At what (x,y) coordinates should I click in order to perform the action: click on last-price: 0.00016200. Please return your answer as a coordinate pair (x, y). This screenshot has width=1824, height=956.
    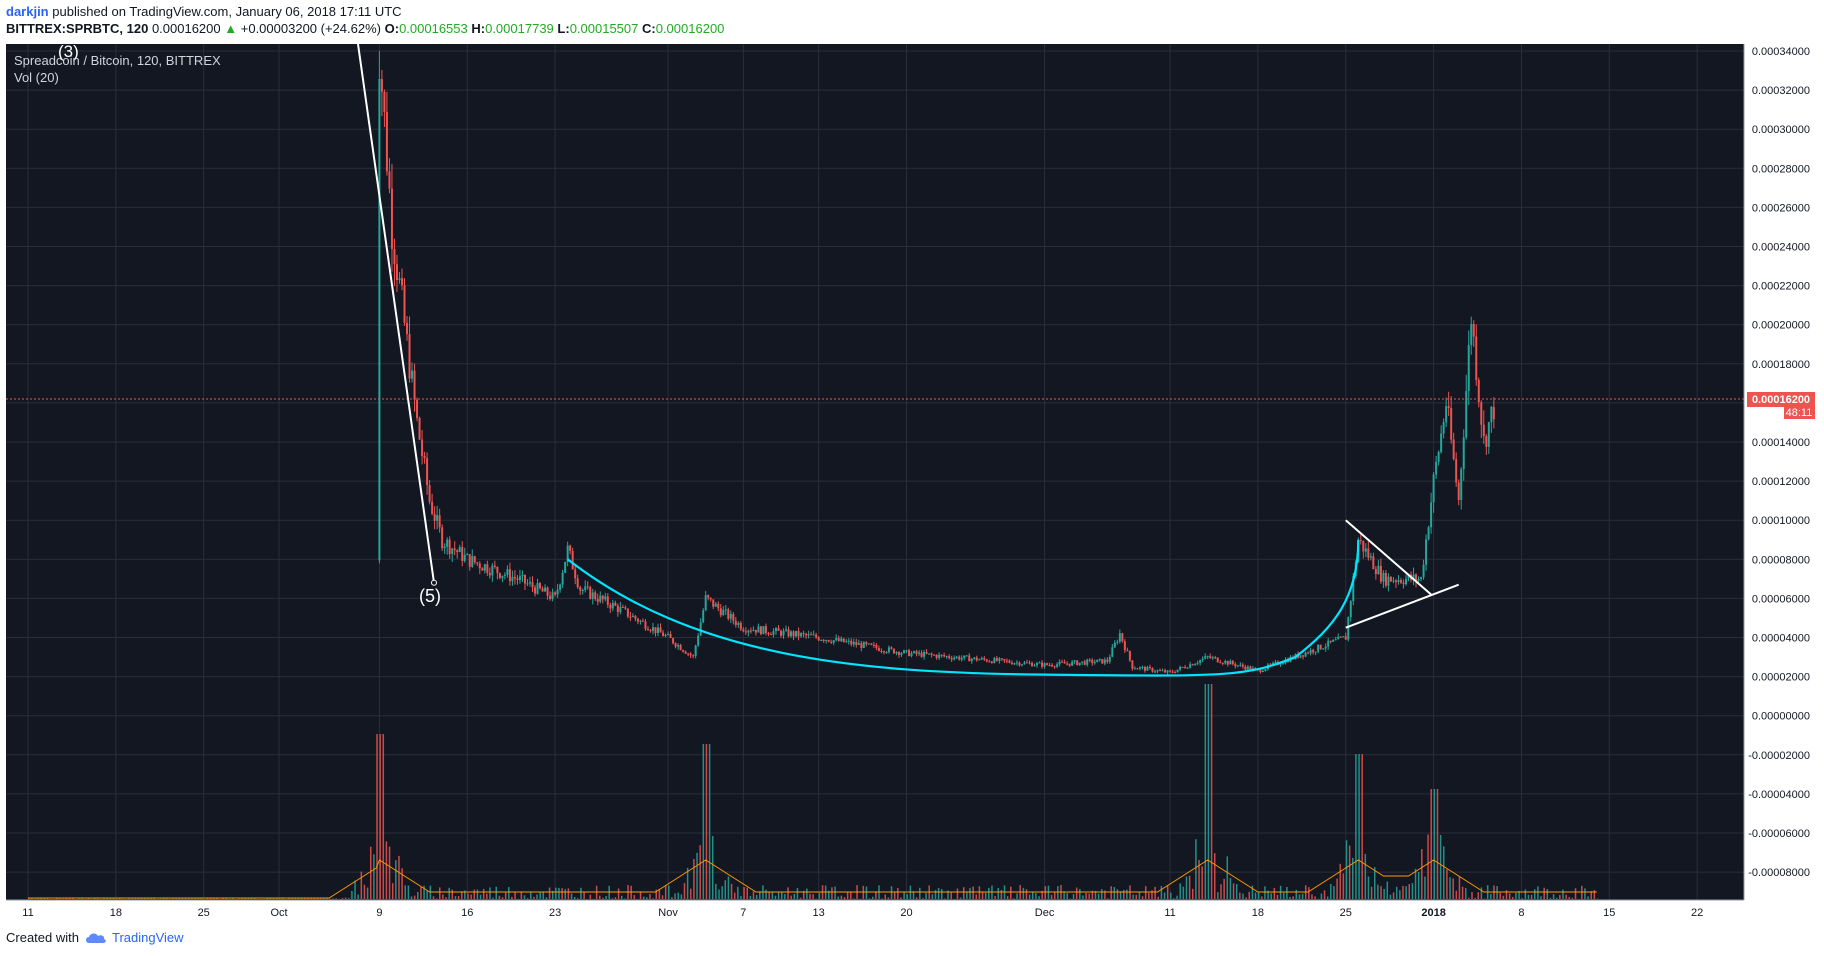
    Looking at the image, I should click on (186, 28).